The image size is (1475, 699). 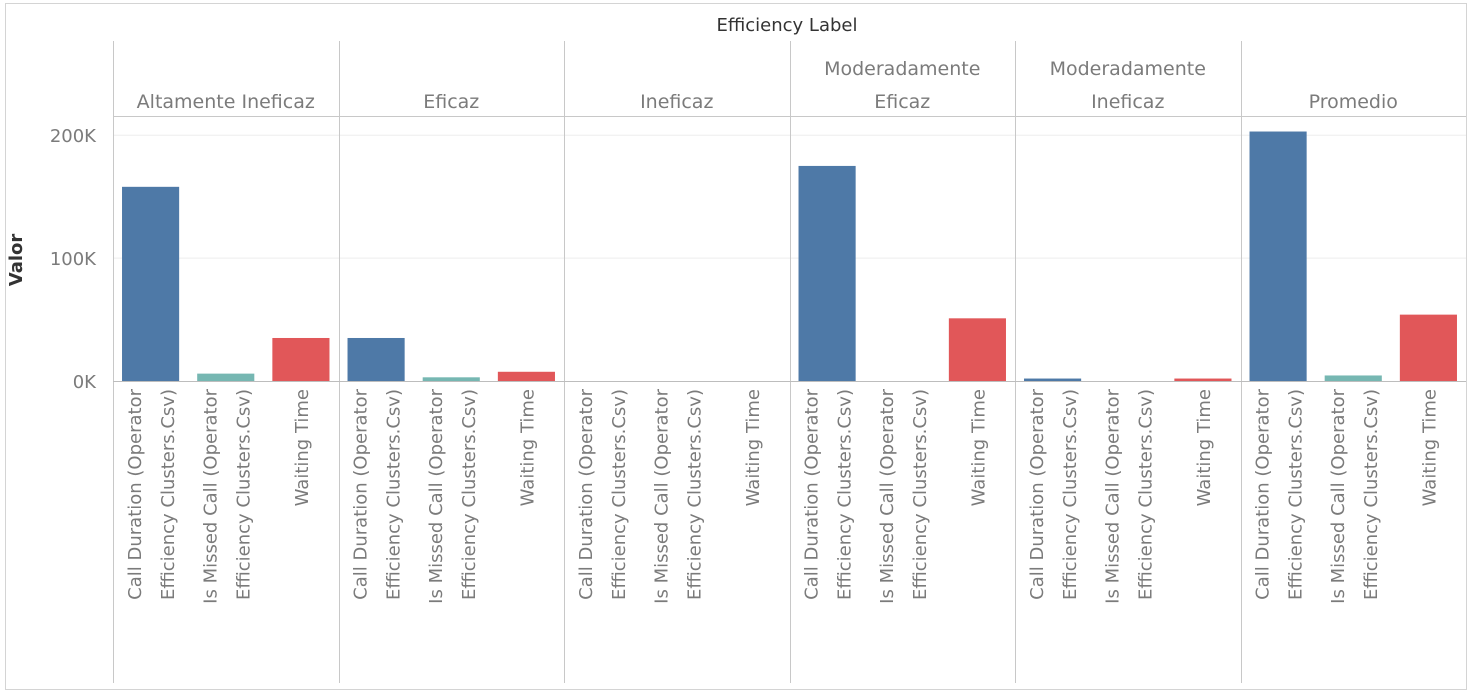 I want to click on y-axis-label: Valor, so click(x=16, y=260).